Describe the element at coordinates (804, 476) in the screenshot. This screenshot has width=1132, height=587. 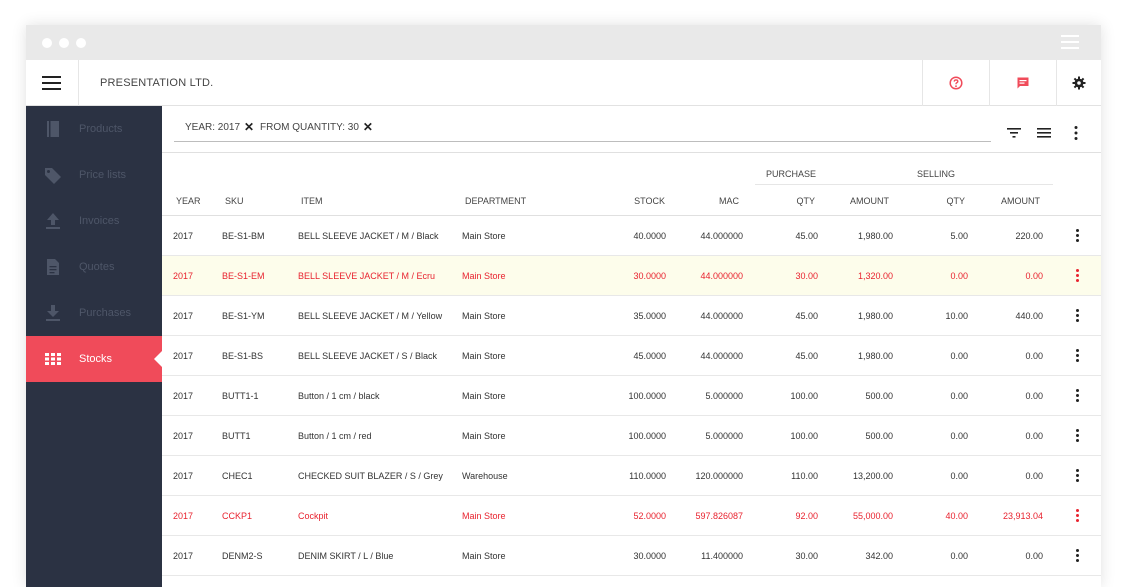
I see `cell-p-qty: 110.00` at that location.